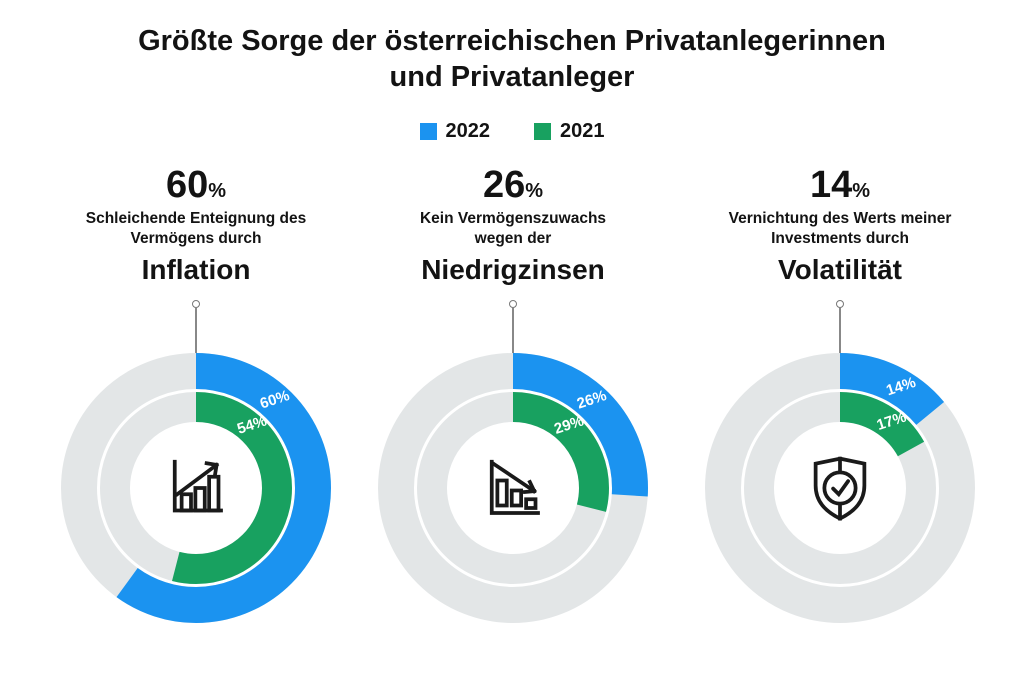 Image resolution: width=1024 pixels, height=683 pixels. Describe the element at coordinates (512, 131) in the screenshot. I see `chart-legend: 2022 2021` at that location.